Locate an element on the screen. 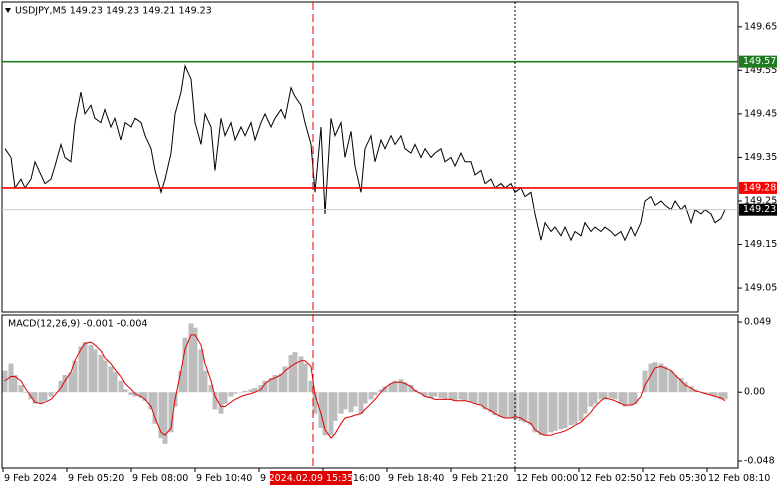 Image resolution: width=781 pixels, height=489 pixels. y-tick-label: 149.35 is located at coordinates (760, 157).